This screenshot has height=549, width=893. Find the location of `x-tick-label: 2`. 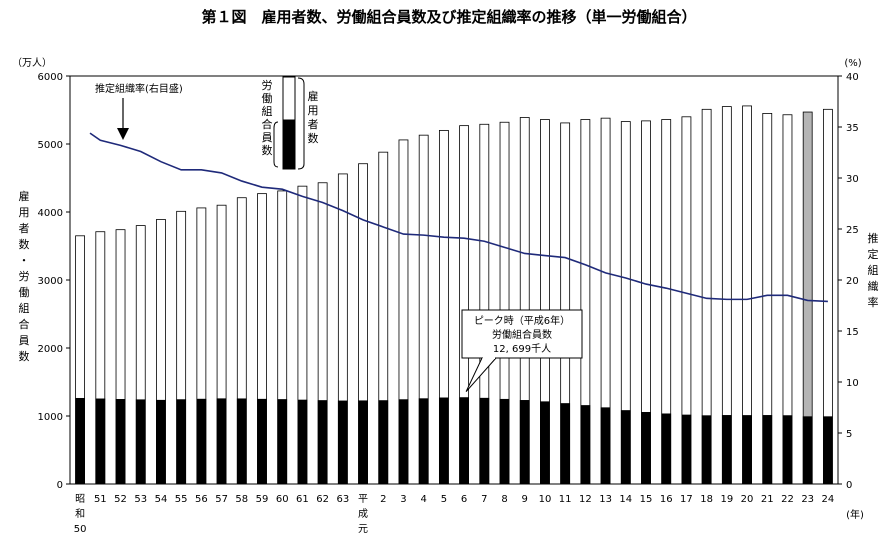

x-tick-label: 2 is located at coordinates (383, 499).